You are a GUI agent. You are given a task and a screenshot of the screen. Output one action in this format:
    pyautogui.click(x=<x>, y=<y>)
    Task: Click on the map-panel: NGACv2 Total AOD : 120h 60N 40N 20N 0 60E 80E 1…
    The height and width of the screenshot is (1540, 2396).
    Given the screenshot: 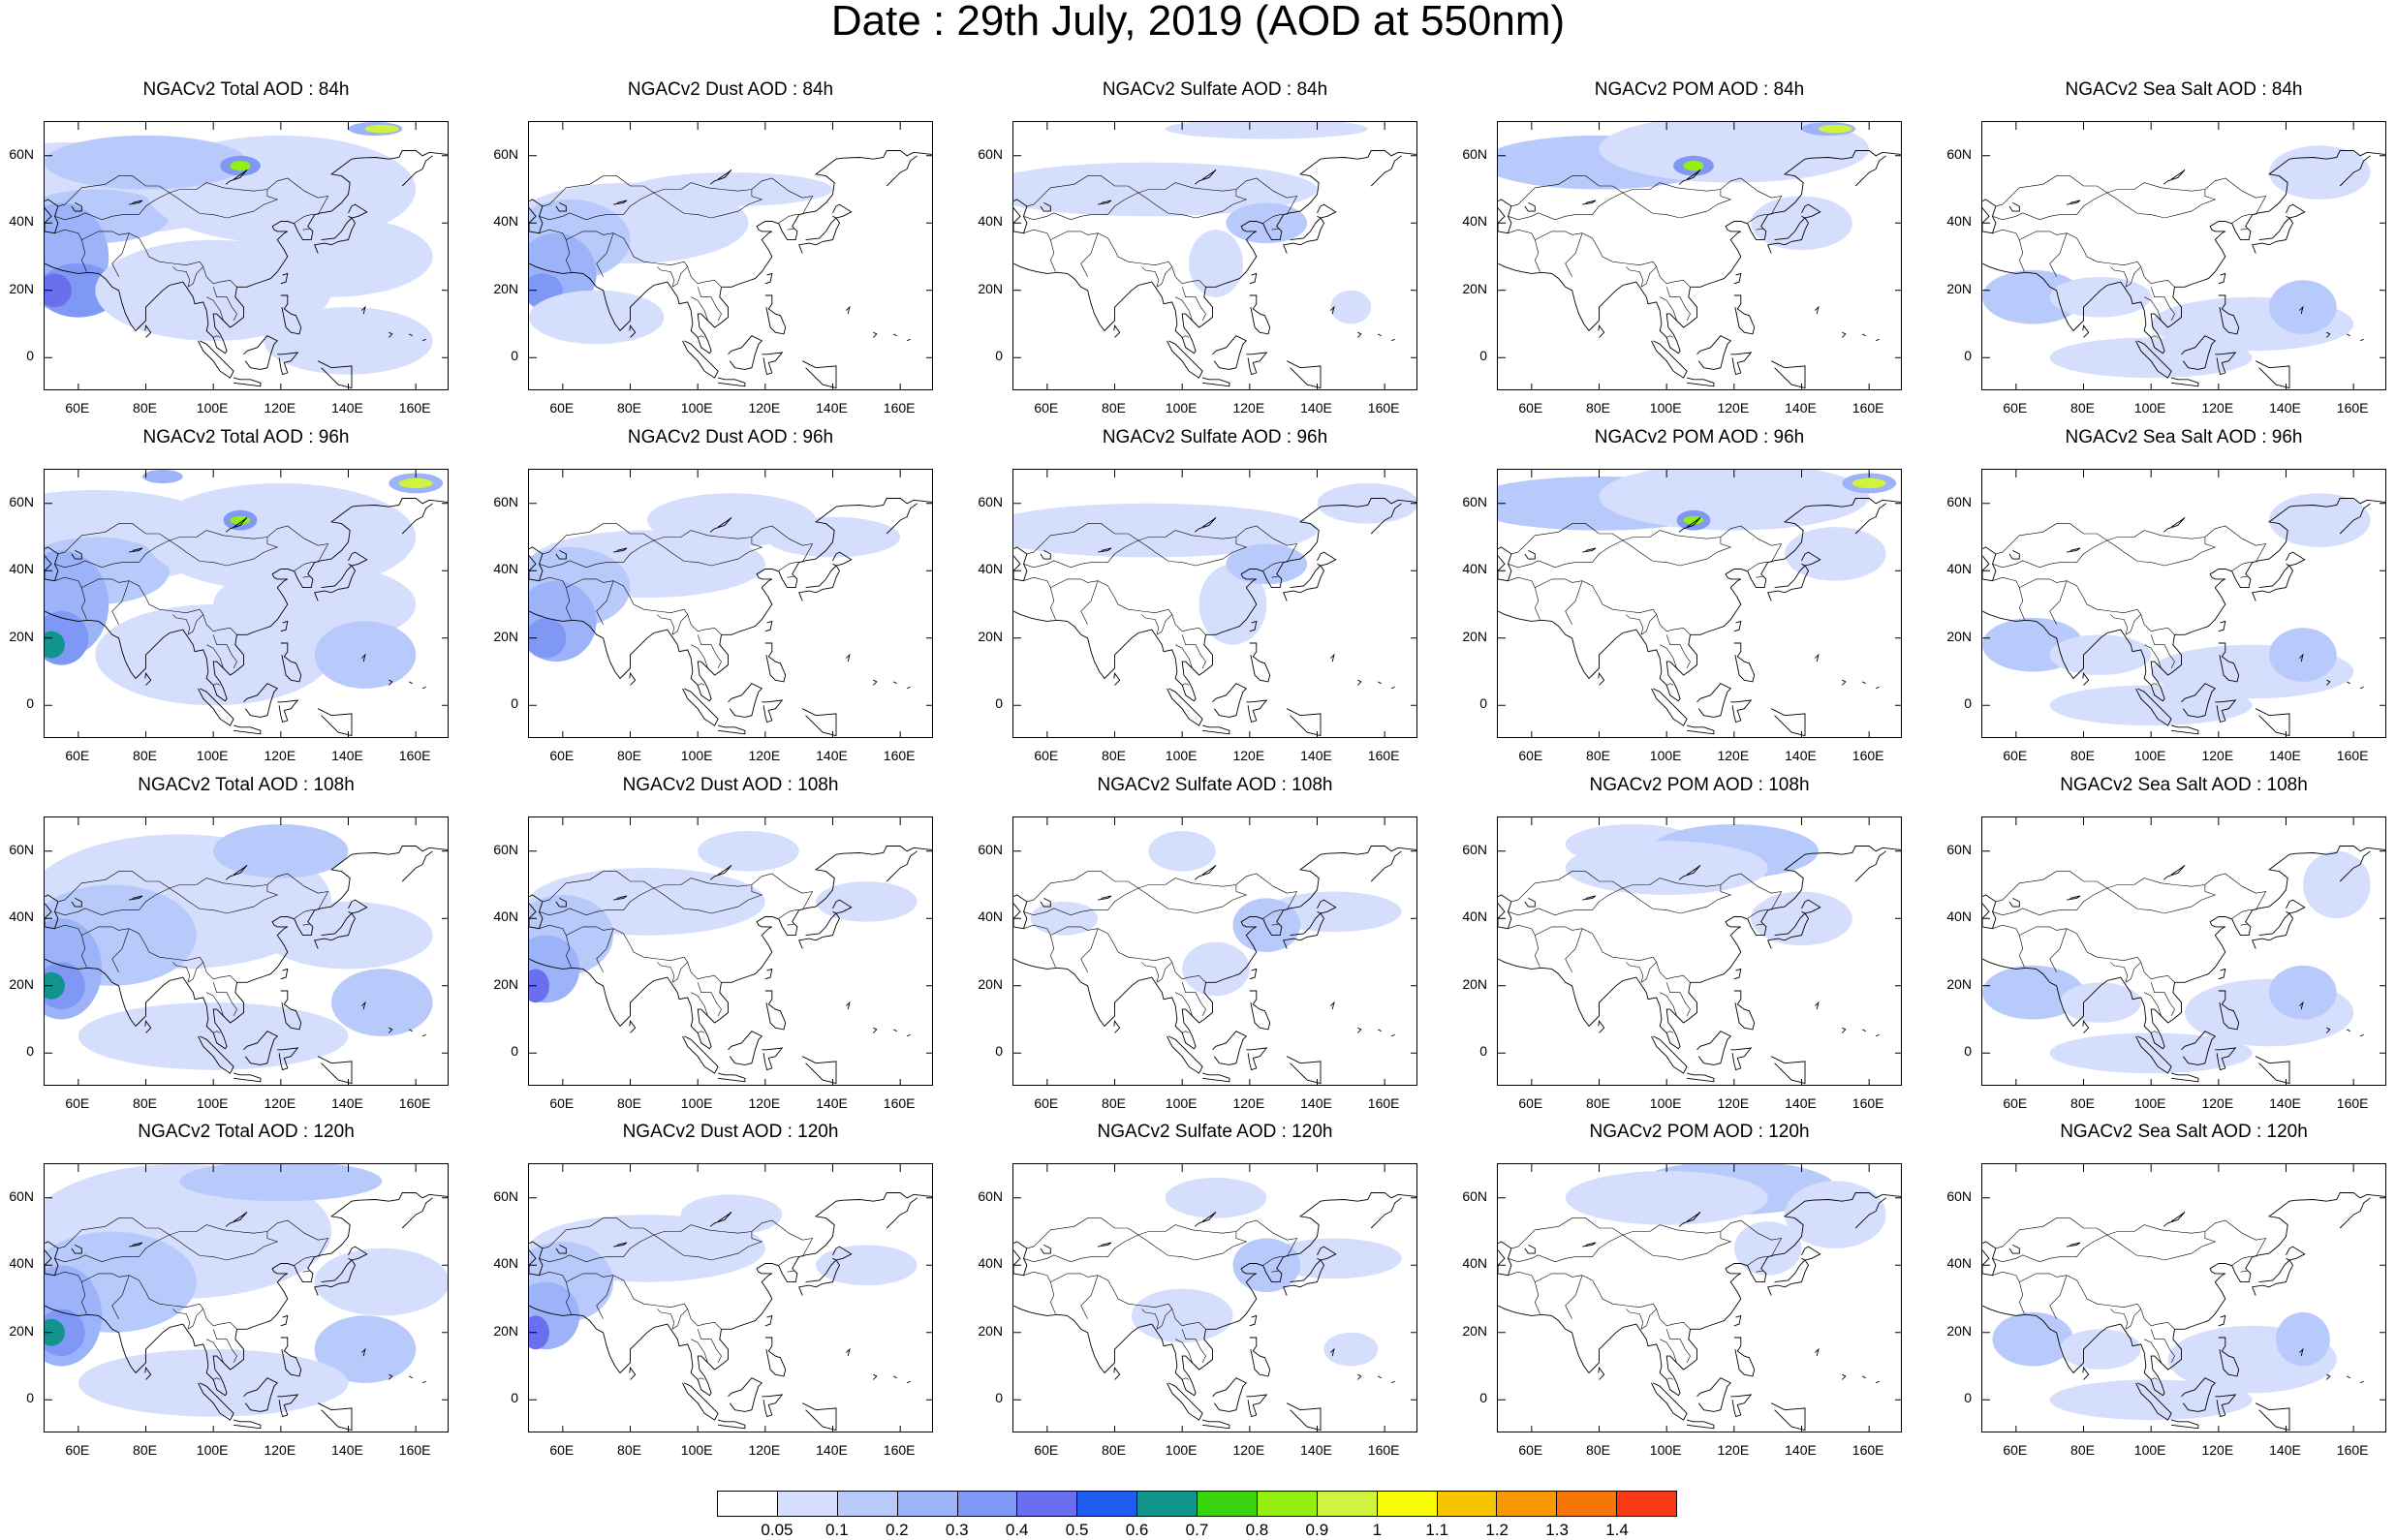 What is the action you would take?
    pyautogui.click(x=229, y=1290)
    